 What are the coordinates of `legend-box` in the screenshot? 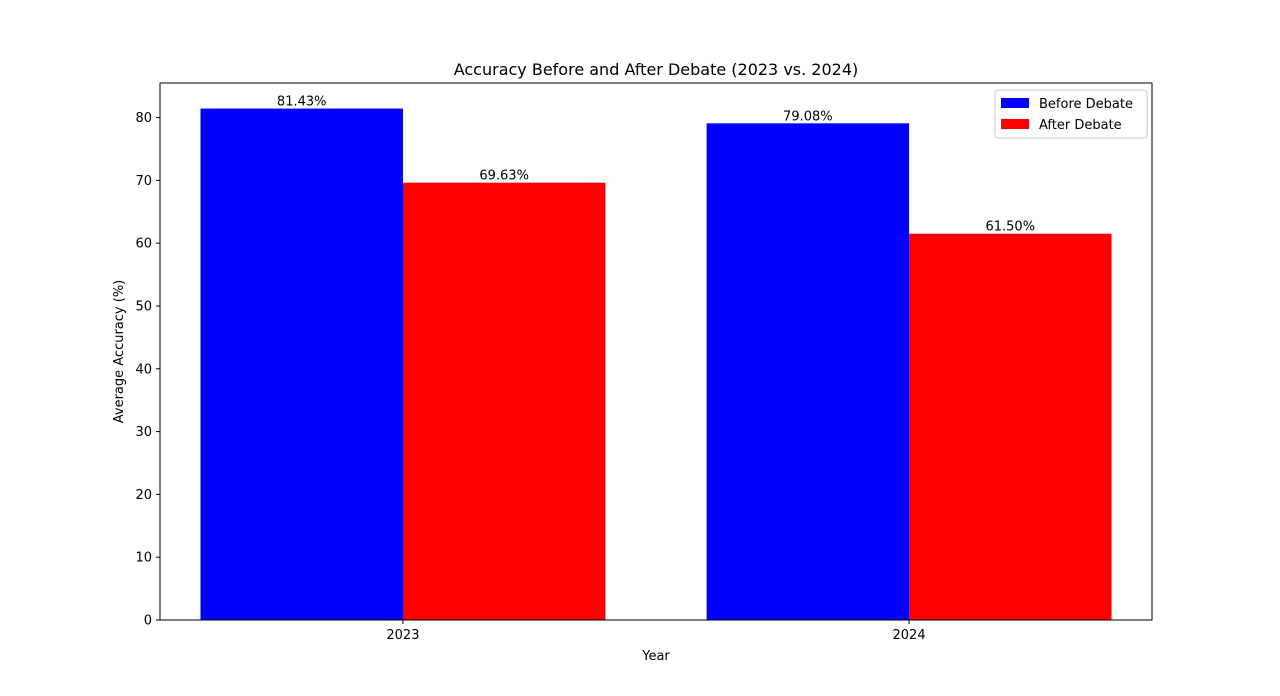 It's located at (1071, 114).